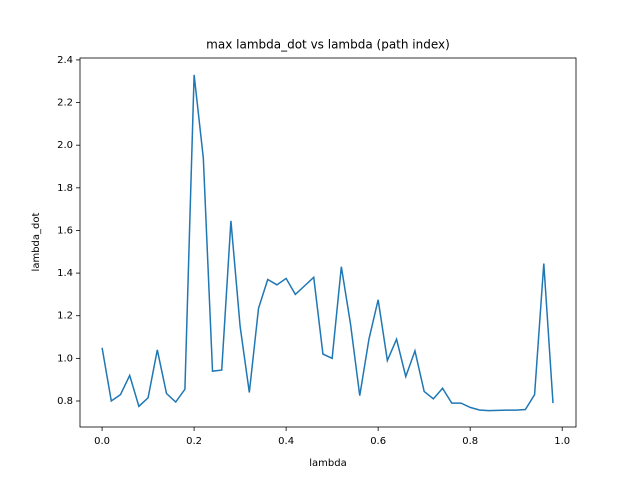 This screenshot has height=480, width=640. What do you see at coordinates (65, 103) in the screenshot?
I see `y-tick-label: 2.2` at bounding box center [65, 103].